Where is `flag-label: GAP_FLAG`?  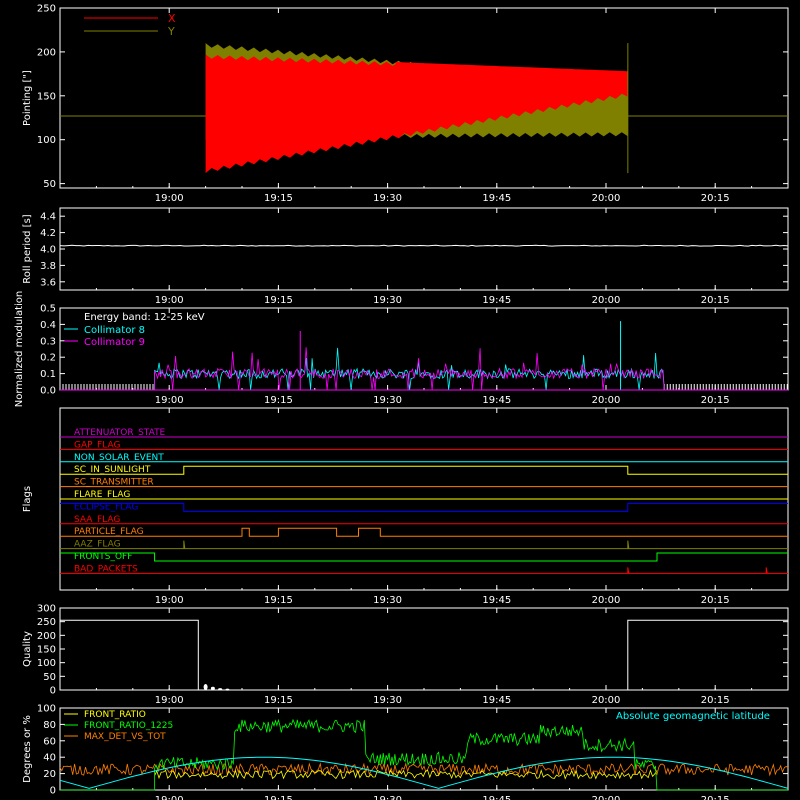 flag-label: GAP_FLAG is located at coordinates (97, 445).